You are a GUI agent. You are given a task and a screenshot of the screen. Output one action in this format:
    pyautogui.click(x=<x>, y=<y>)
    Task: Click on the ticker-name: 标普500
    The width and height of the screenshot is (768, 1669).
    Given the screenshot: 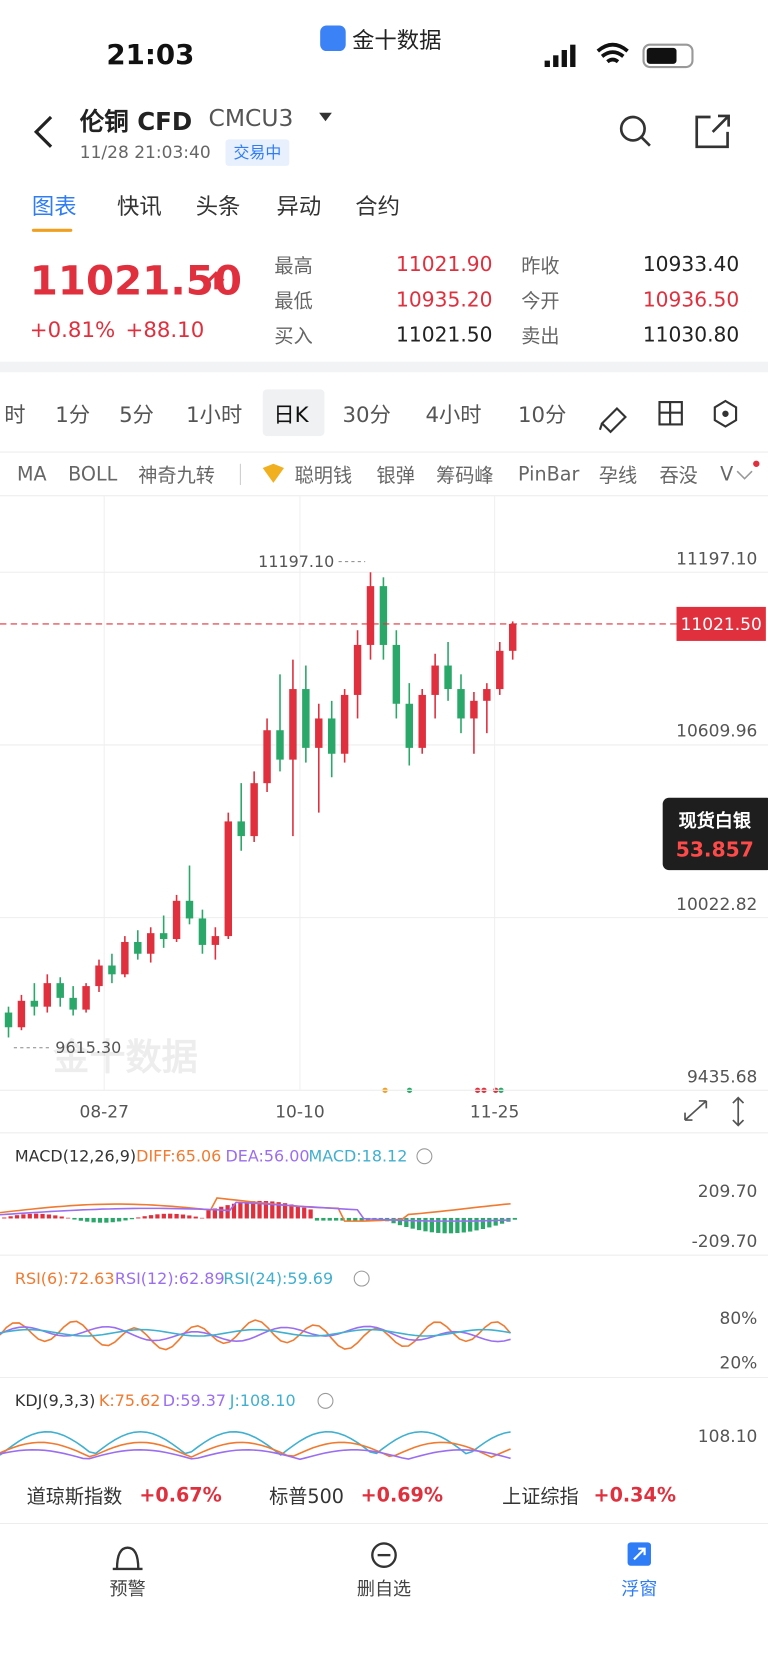 What is the action you would take?
    pyautogui.click(x=306, y=1497)
    